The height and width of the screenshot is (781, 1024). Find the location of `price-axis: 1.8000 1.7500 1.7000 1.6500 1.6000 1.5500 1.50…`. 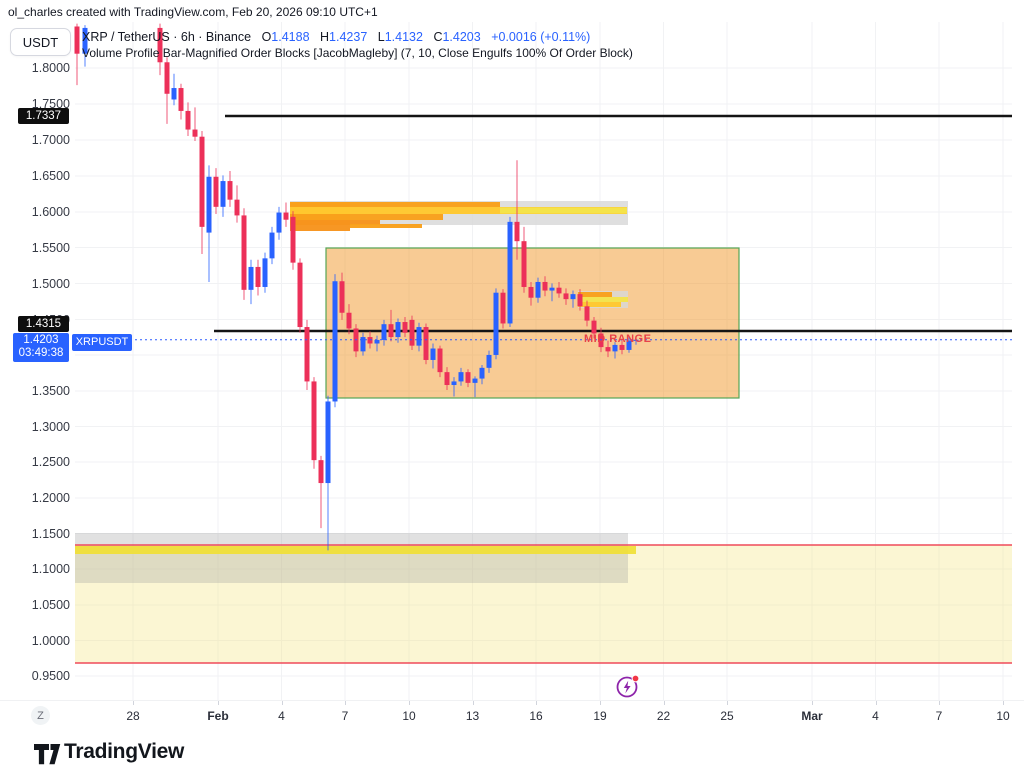

price-axis: 1.8000 1.7500 1.7000 1.6500 1.6000 1.5500 1.50… is located at coordinates (37, 350).